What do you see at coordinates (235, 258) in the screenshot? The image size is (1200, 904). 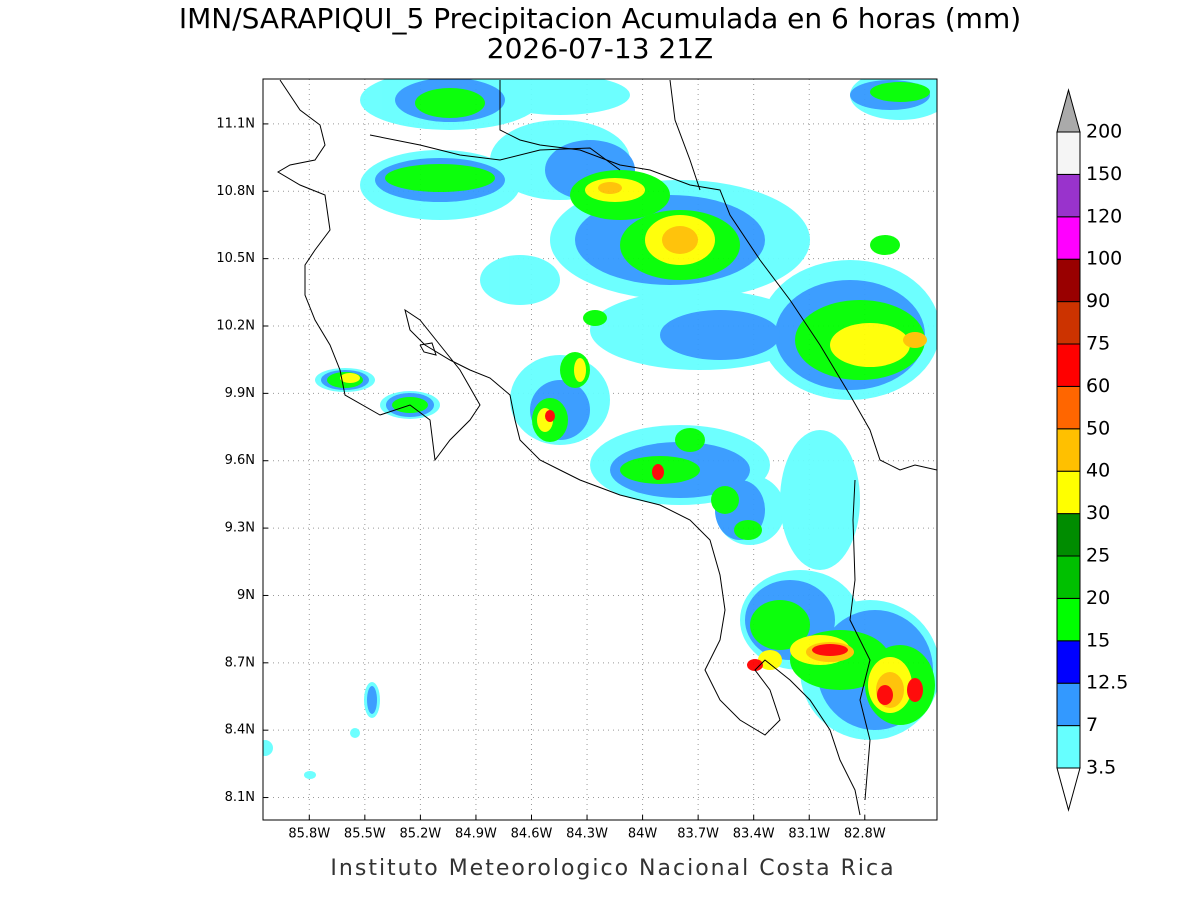 I see `lat-tick-label: 10.5N` at bounding box center [235, 258].